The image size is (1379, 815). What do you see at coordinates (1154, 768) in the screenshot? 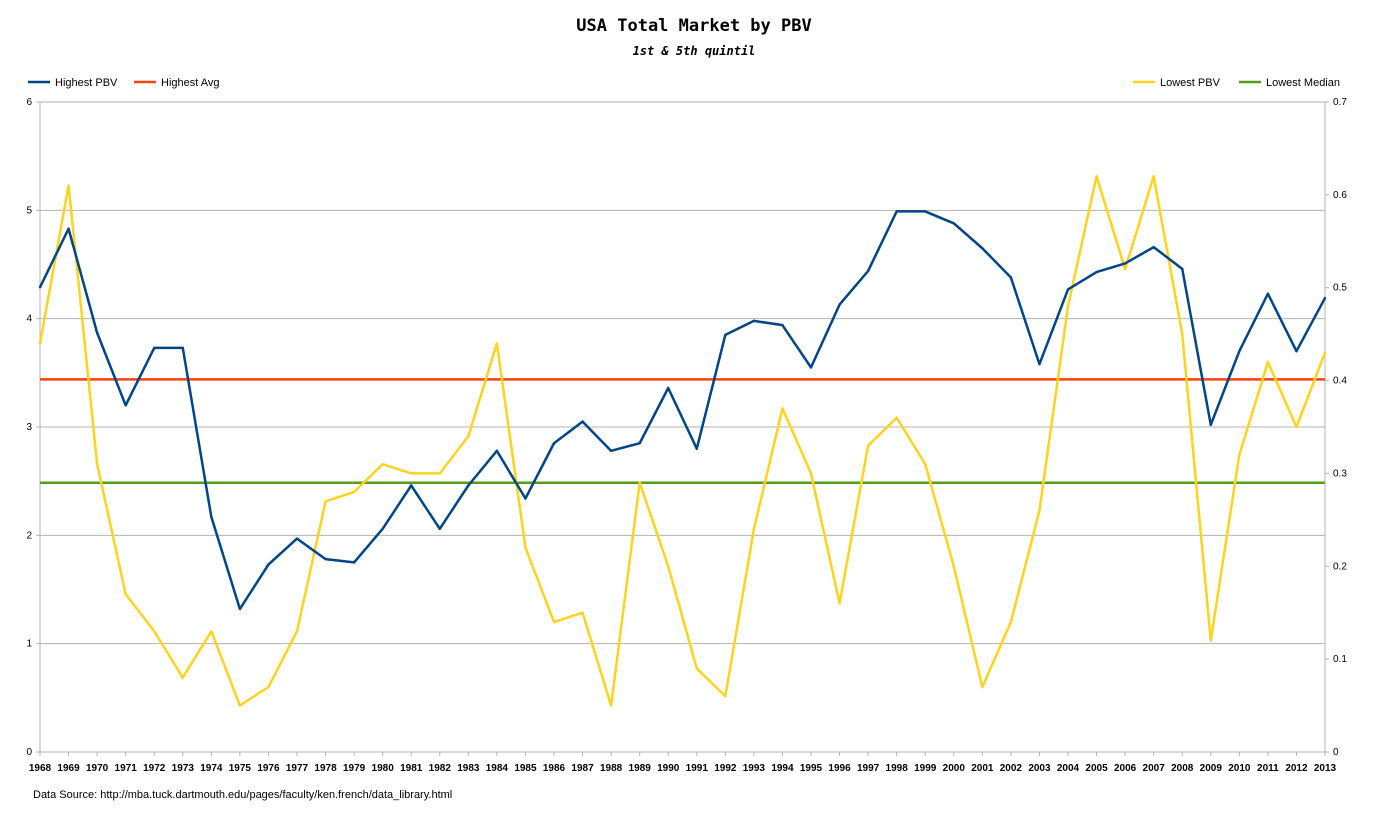
I see `x-tick-label: 2007` at bounding box center [1154, 768].